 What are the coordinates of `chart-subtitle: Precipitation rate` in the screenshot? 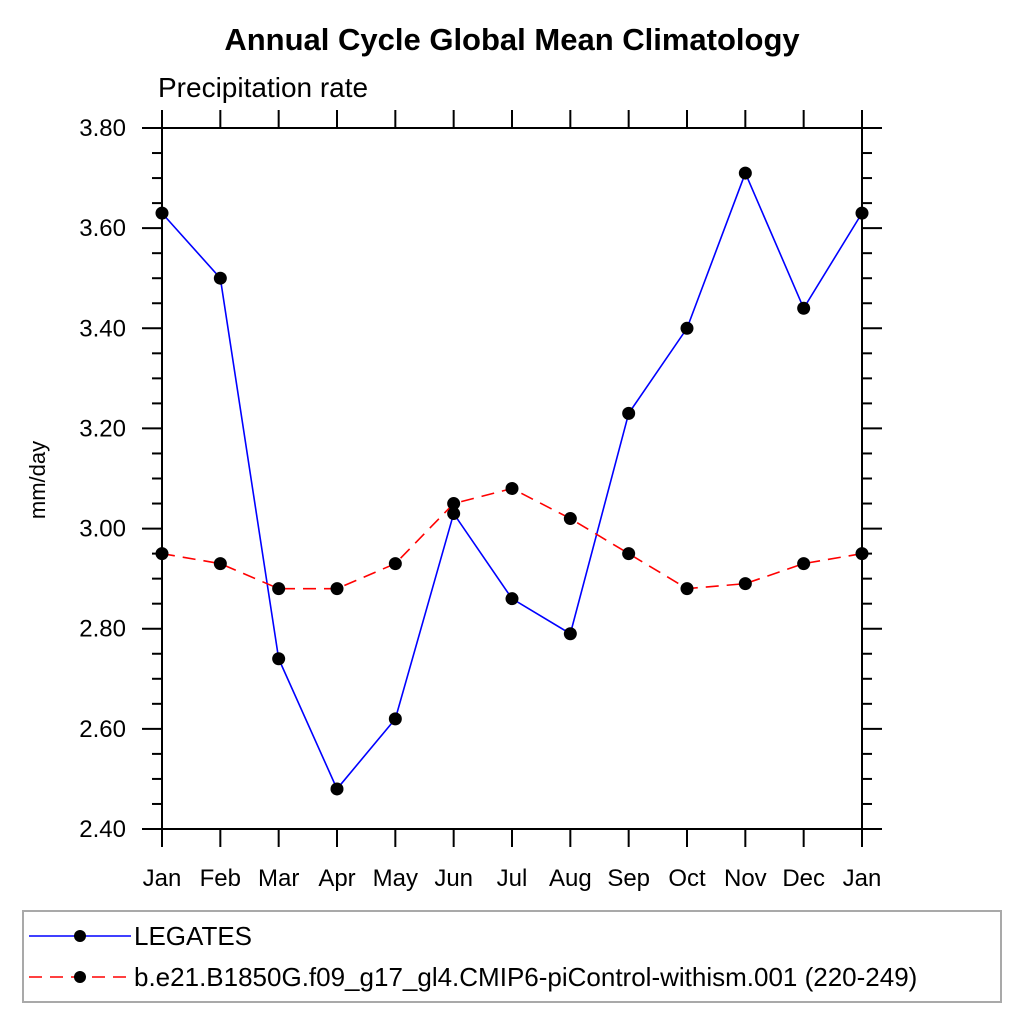 It's located at (263, 87).